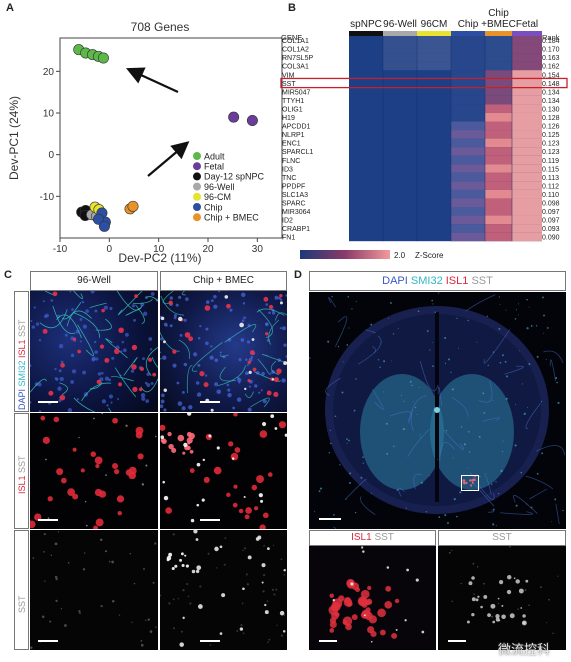 This screenshot has width=571, height=662. Describe the element at coordinates (296, 212) in the screenshot. I see `gene-label: MIR3064` at that location.